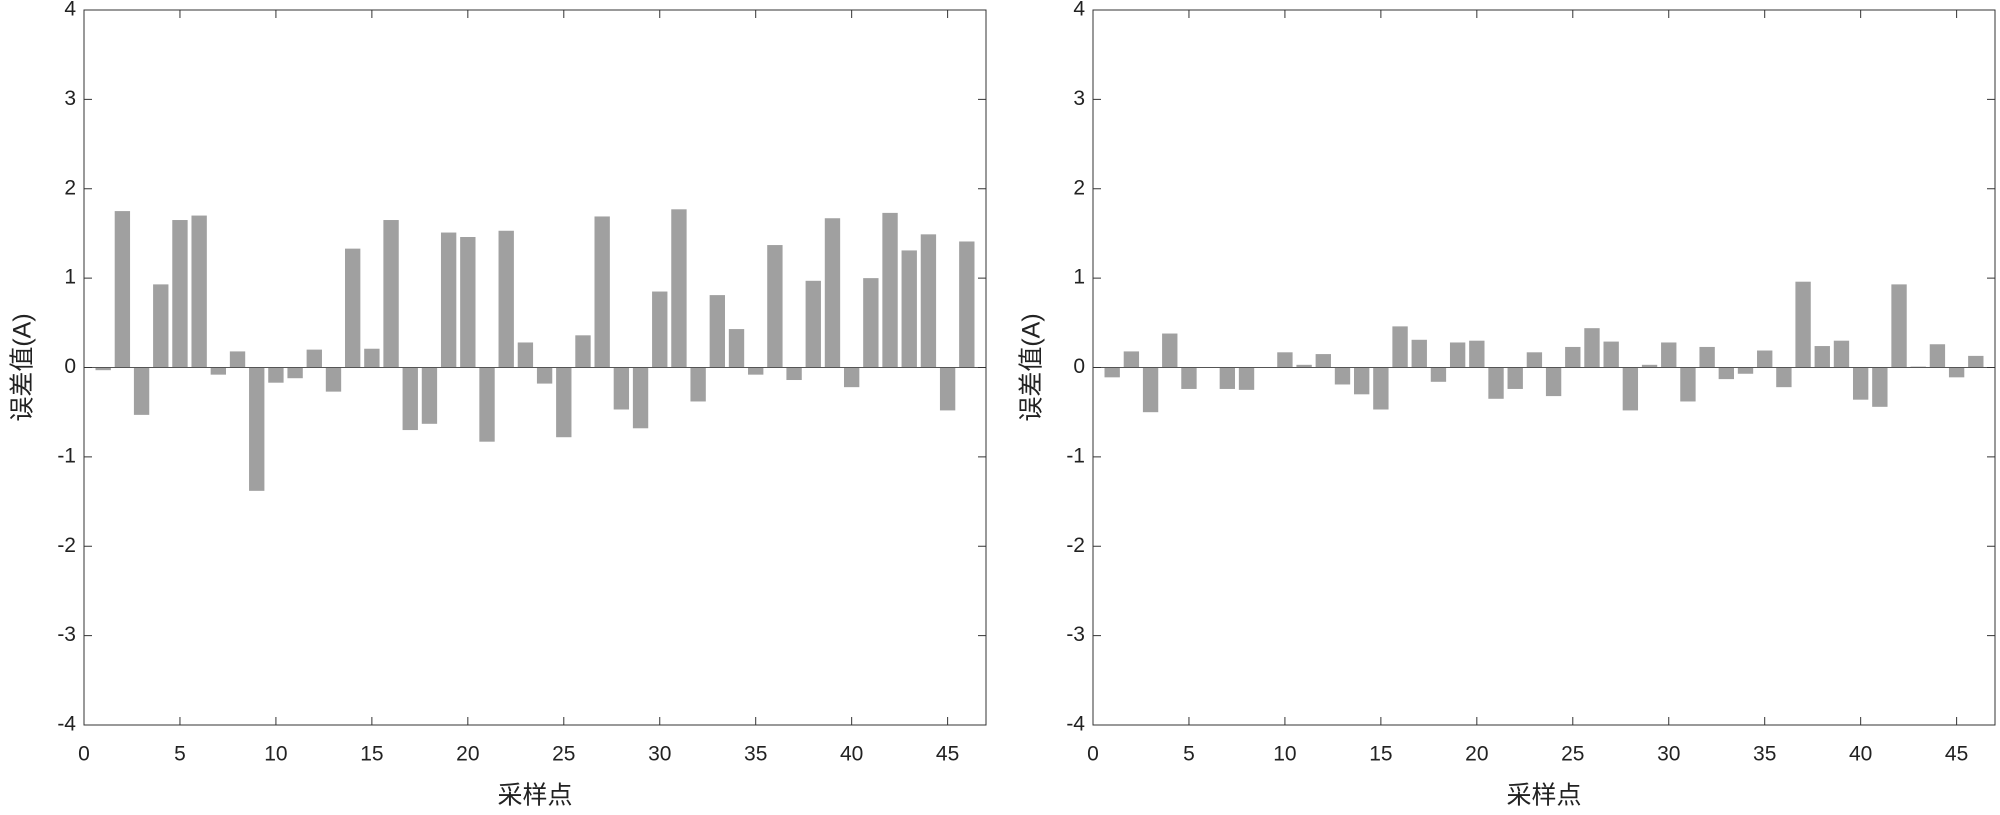  I want to click on x-tick-label: 25, so click(563, 754).